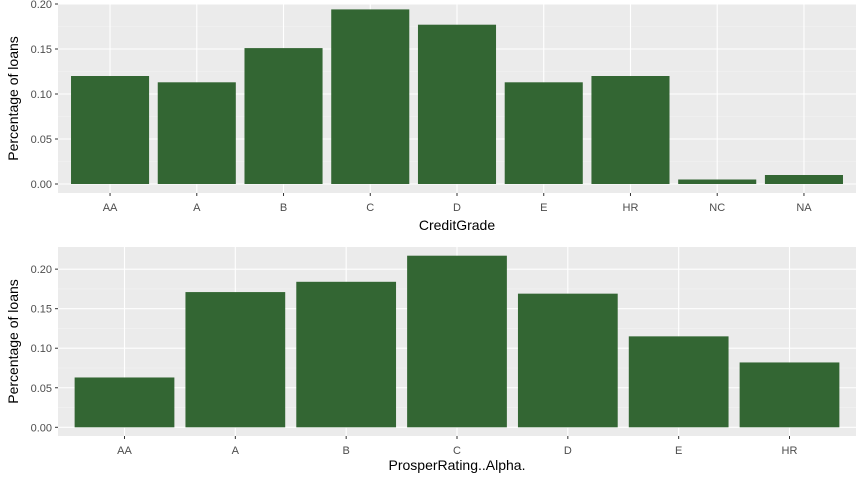  Describe the element at coordinates (717, 208) in the screenshot. I see `x-tick-label: NC` at that location.